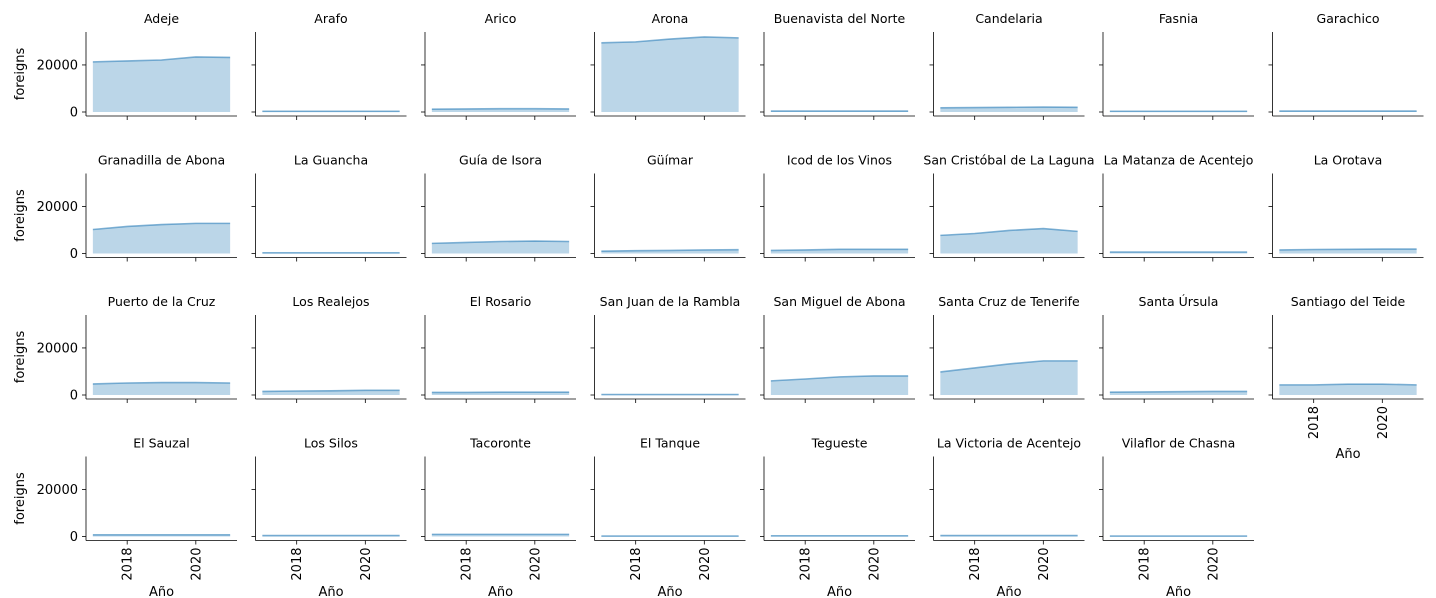 The height and width of the screenshot is (598, 1436). What do you see at coordinates (839, 443) in the screenshot?
I see `facet-title: Tegueste` at bounding box center [839, 443].